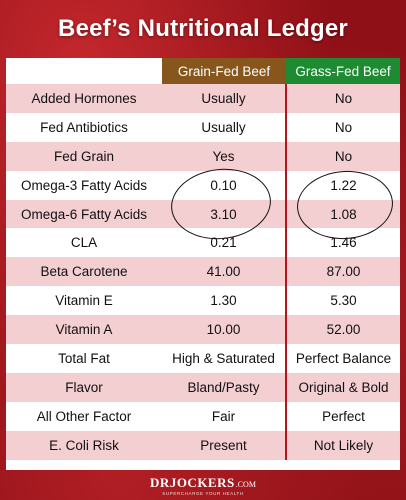  What do you see at coordinates (224, 358) in the screenshot?
I see `grain-value: High & Saturated` at bounding box center [224, 358].